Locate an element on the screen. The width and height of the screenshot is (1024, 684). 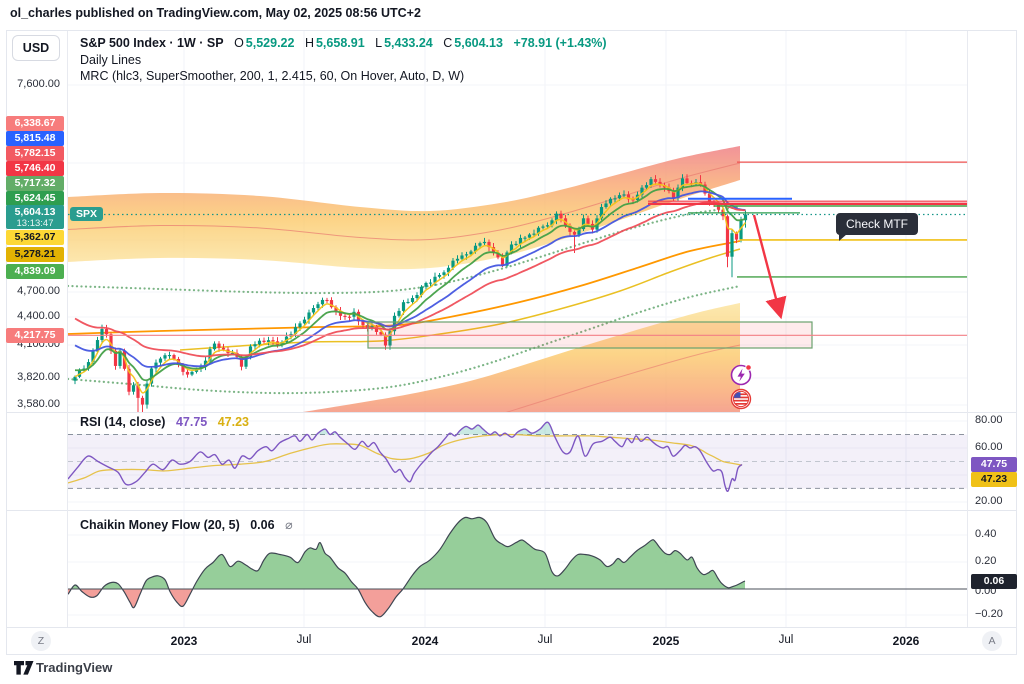
legend-daily-lines-row: Daily Lines is located at coordinates (343, 60).